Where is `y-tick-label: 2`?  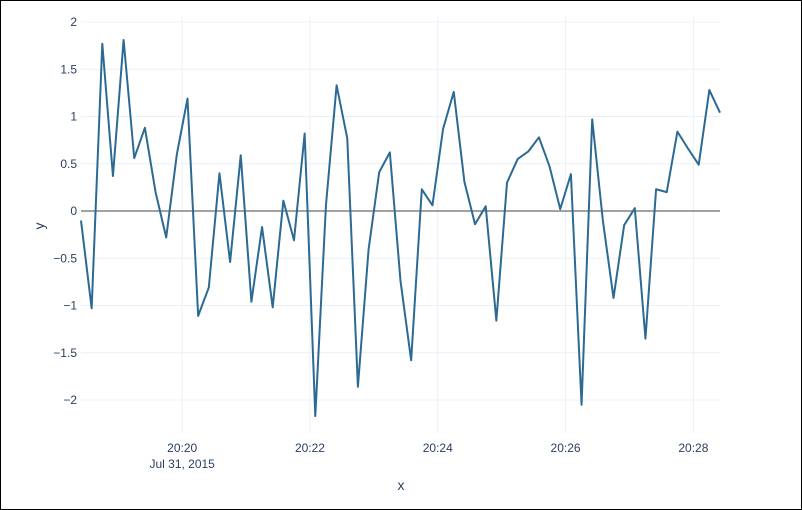
y-tick-label: 2 is located at coordinates (73, 22).